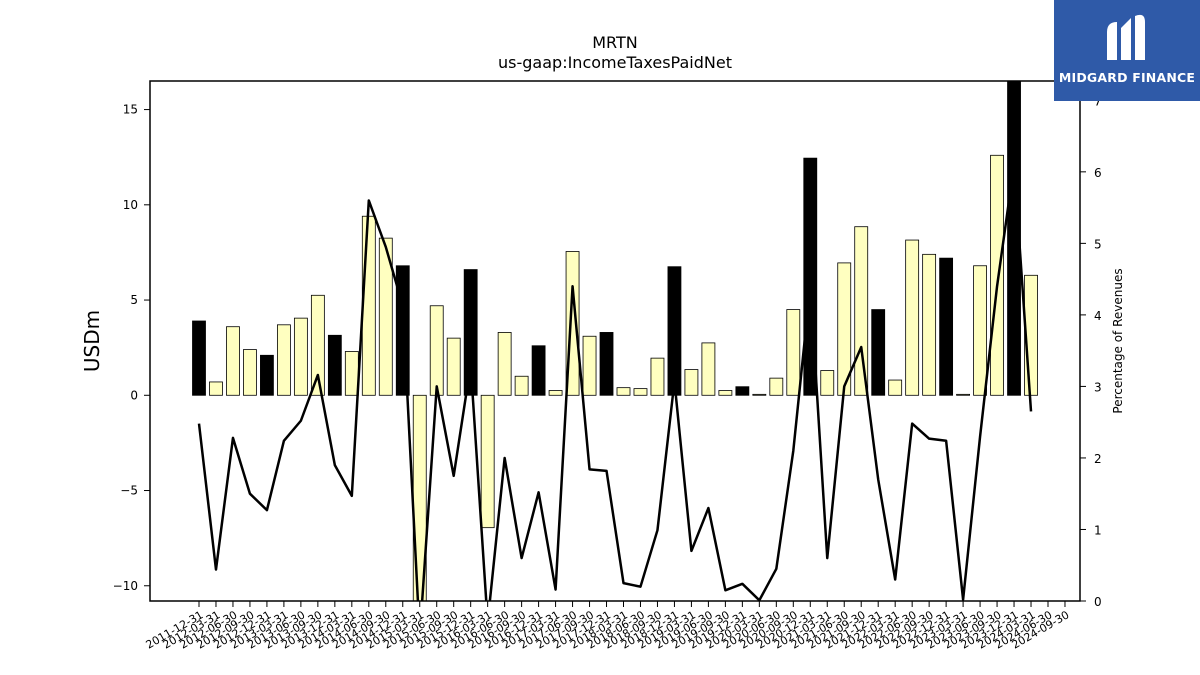  What do you see at coordinates (1127, 77) in the screenshot?
I see `logo-text: MIDGARD FINANCE` at bounding box center [1127, 77].